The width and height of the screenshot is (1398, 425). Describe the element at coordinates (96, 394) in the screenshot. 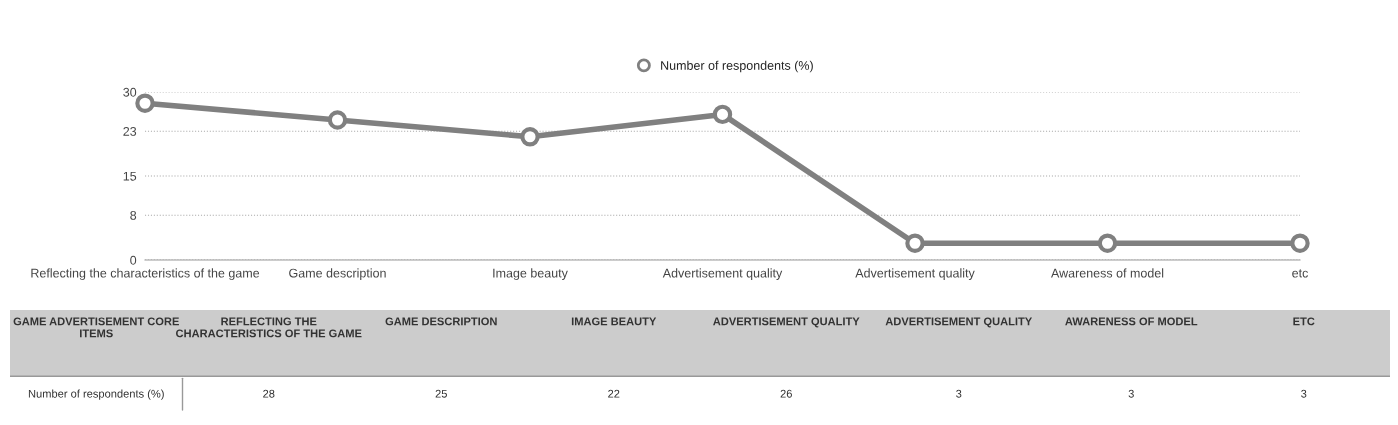

I see `text: Number of respondents (%)` at that location.